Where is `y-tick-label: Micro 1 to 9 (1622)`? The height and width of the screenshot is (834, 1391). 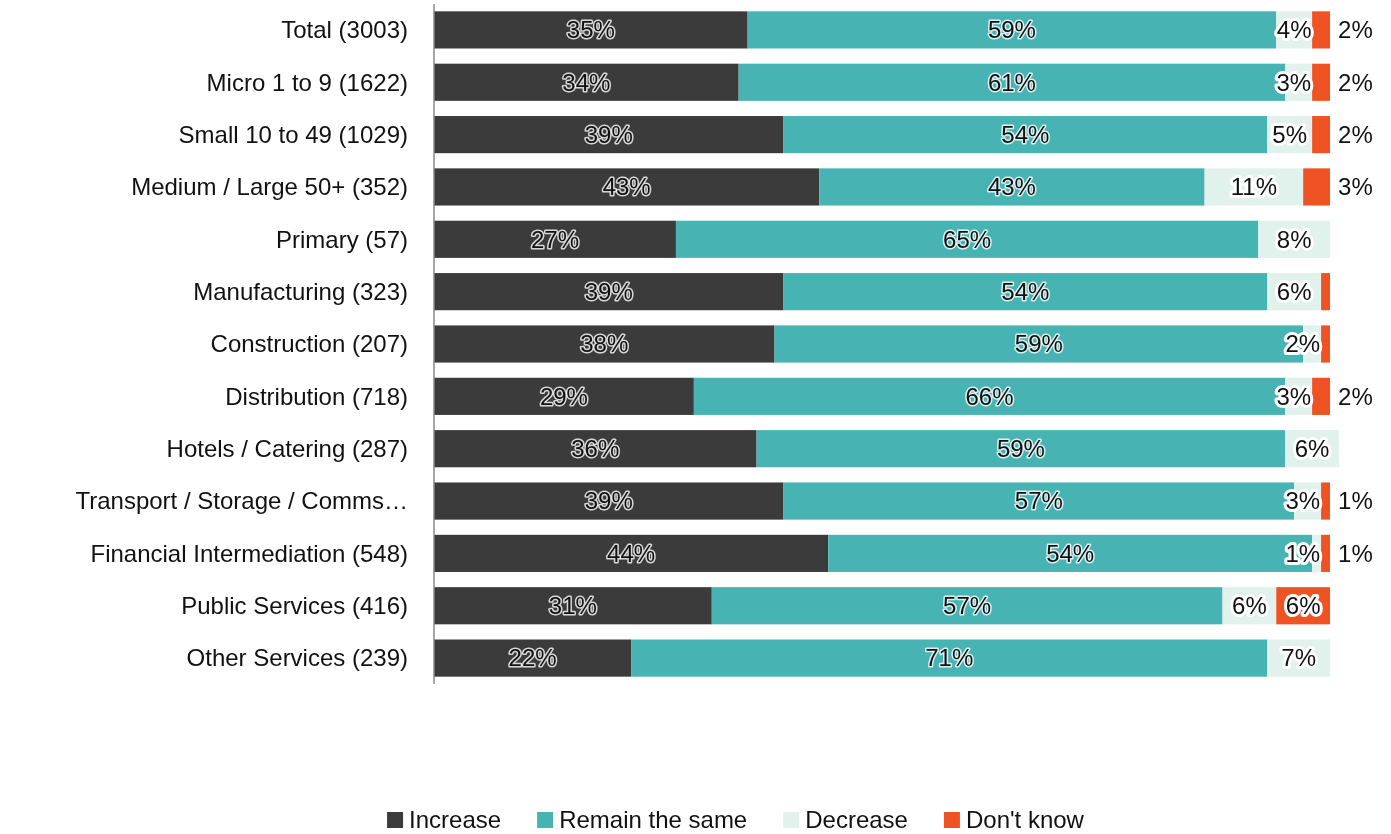
y-tick-label: Micro 1 to 9 (1622) is located at coordinates (307, 82).